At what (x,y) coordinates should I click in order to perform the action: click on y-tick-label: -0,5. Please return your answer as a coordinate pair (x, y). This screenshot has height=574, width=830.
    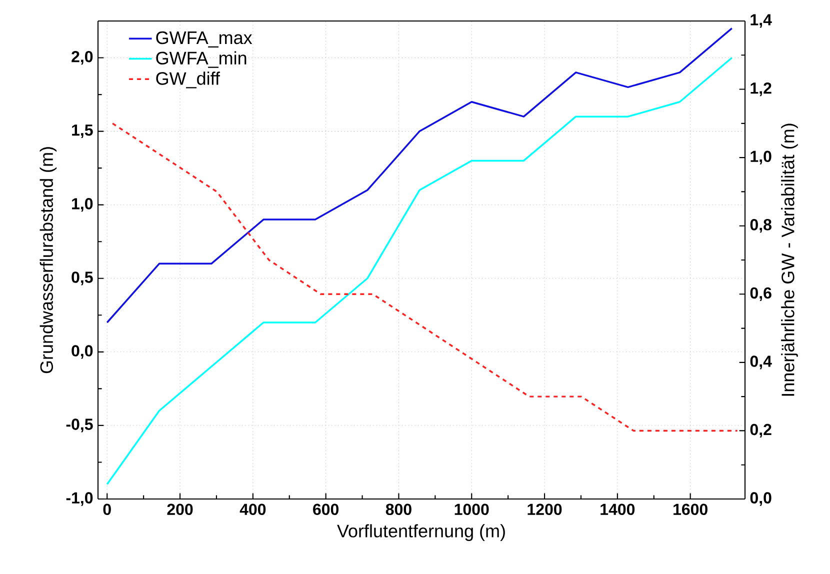
    Looking at the image, I should click on (79, 425).